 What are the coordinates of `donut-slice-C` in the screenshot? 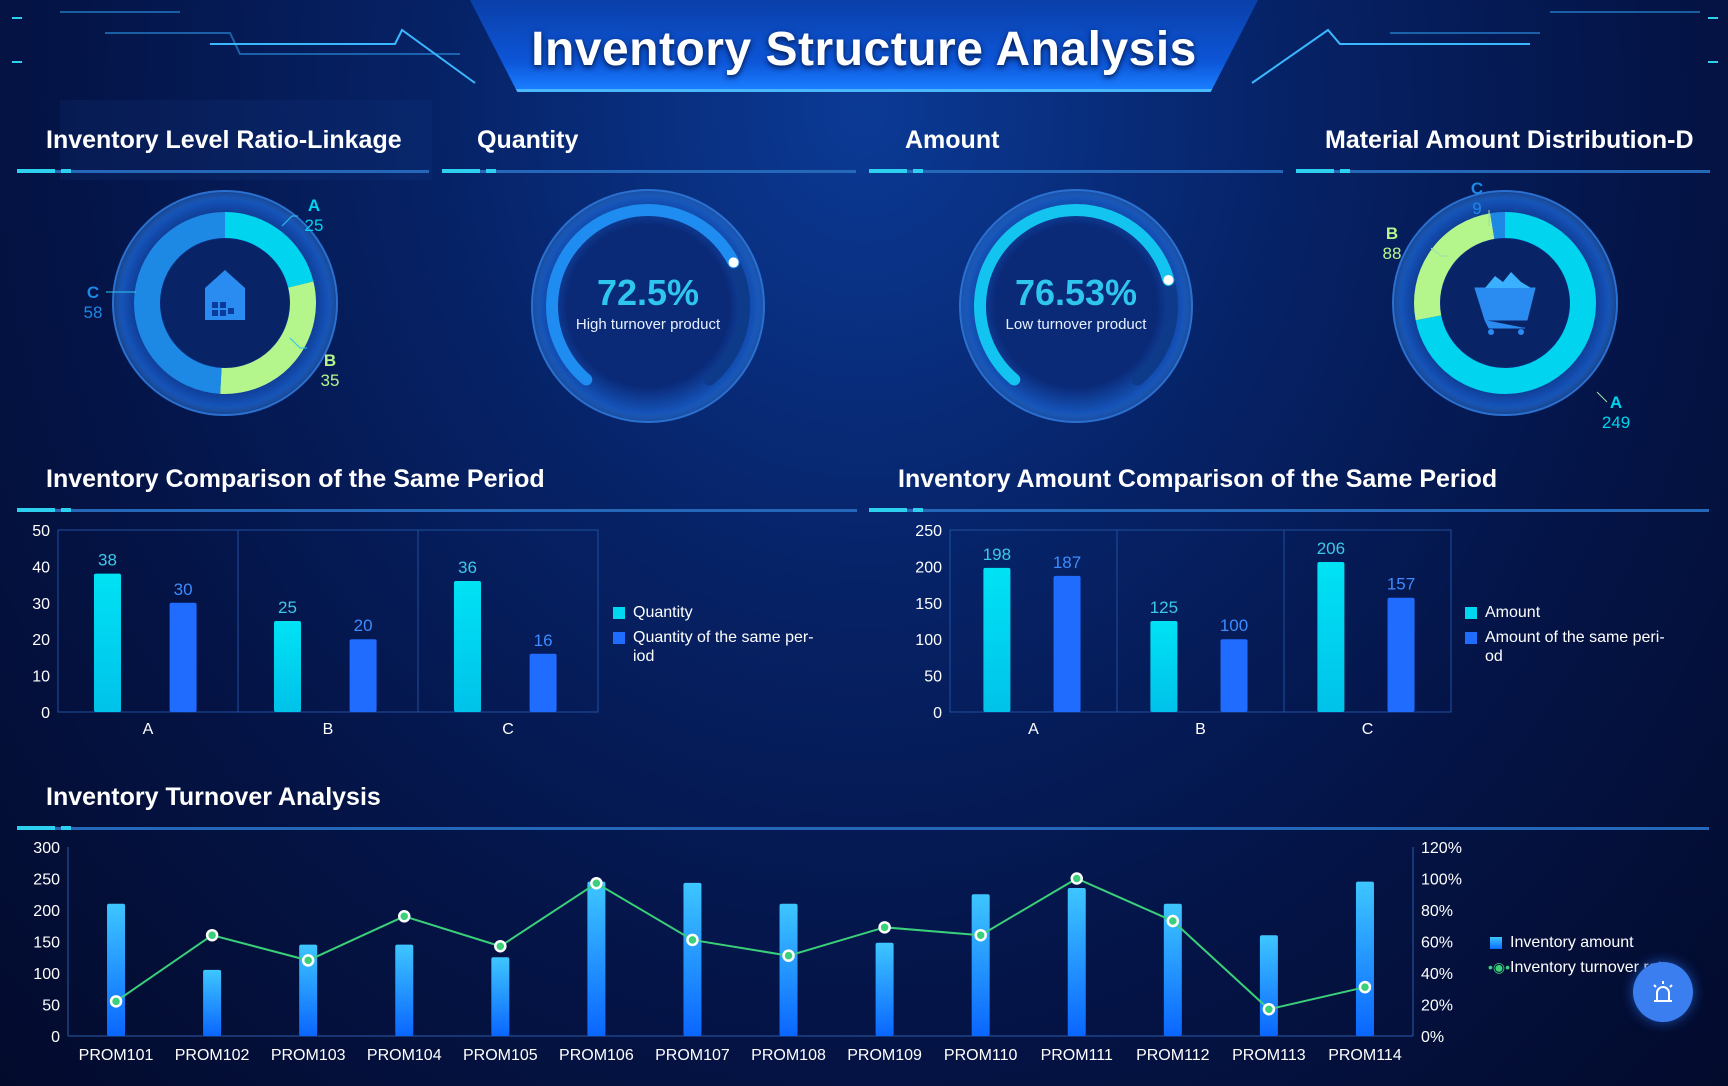 It's located at (180, 303).